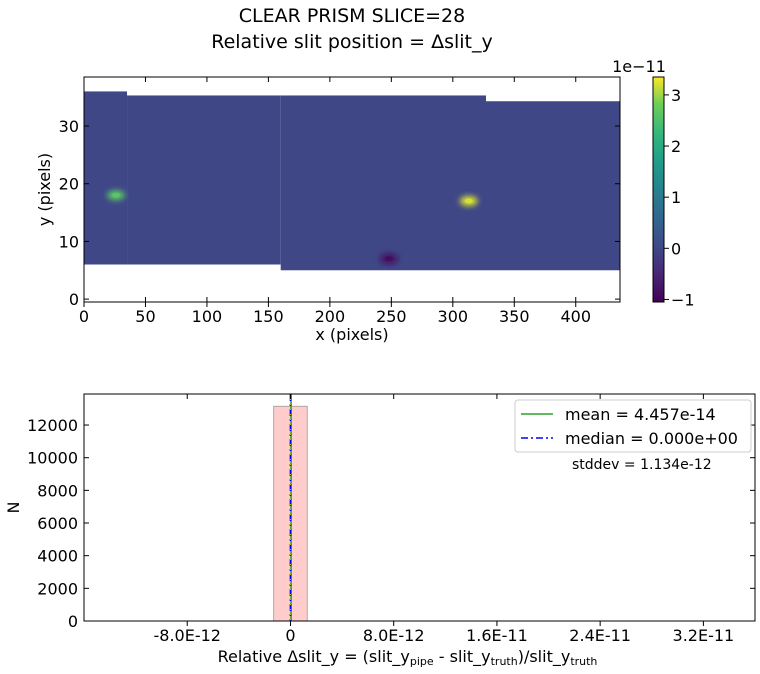  What do you see at coordinates (514, 316) in the screenshot?
I see `image-xtick-label-7: 350` at bounding box center [514, 316].